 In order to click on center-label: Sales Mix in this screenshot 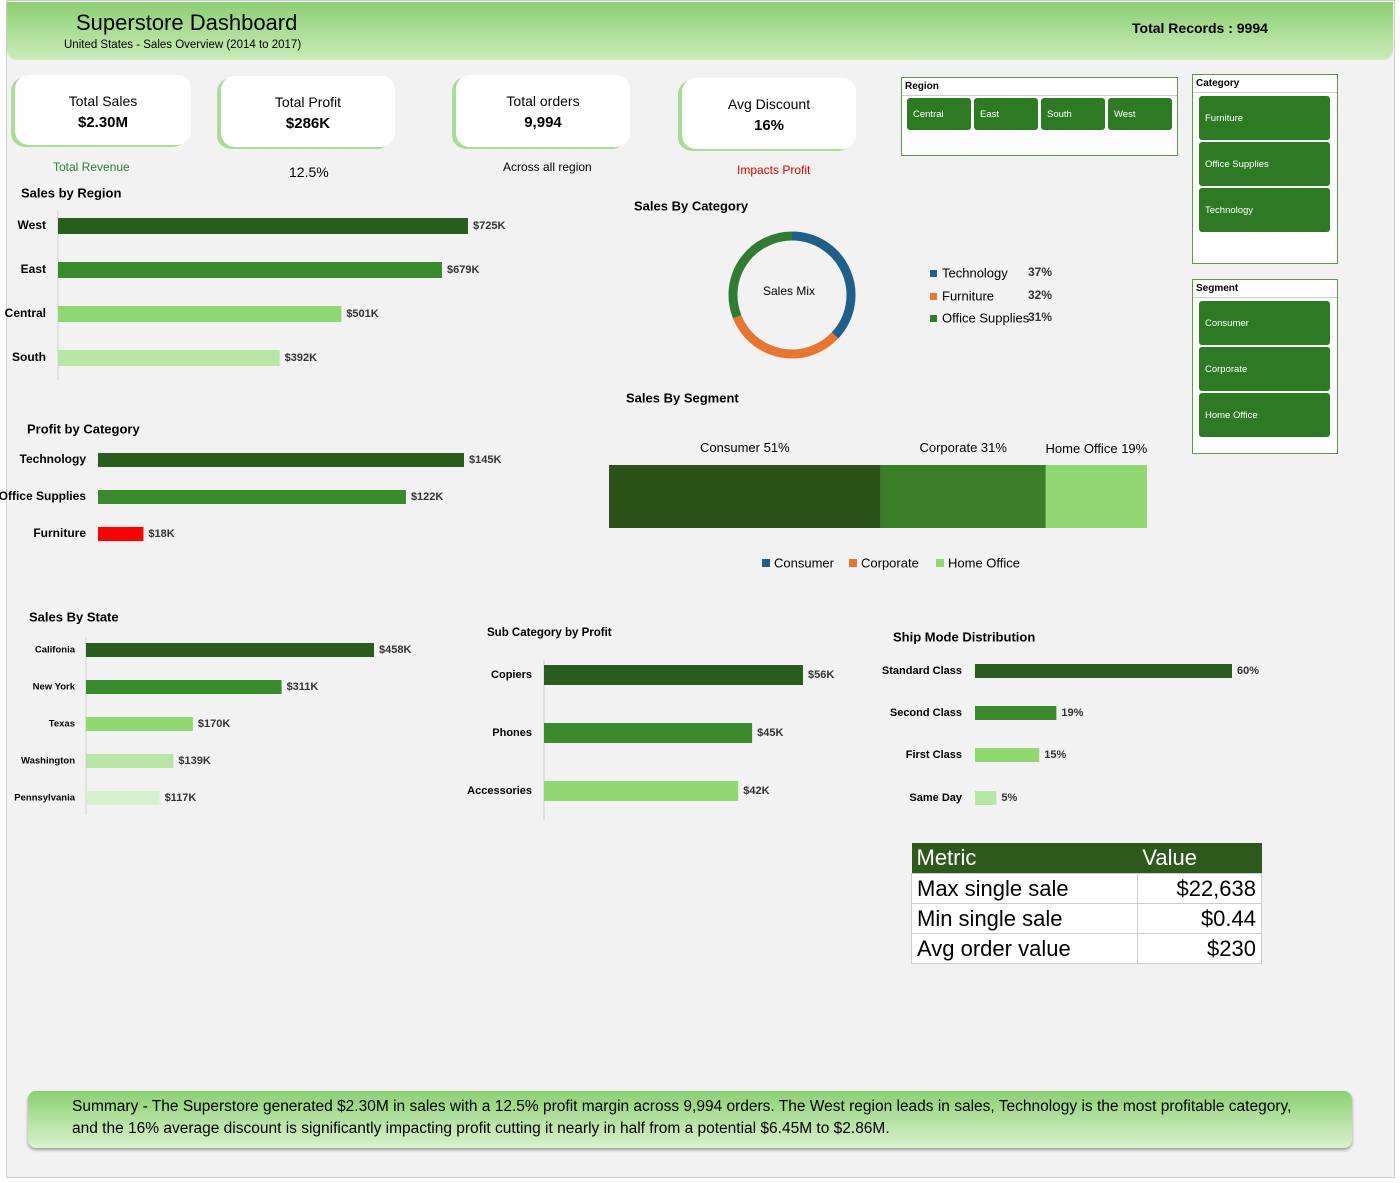, I will do `click(789, 291)`.